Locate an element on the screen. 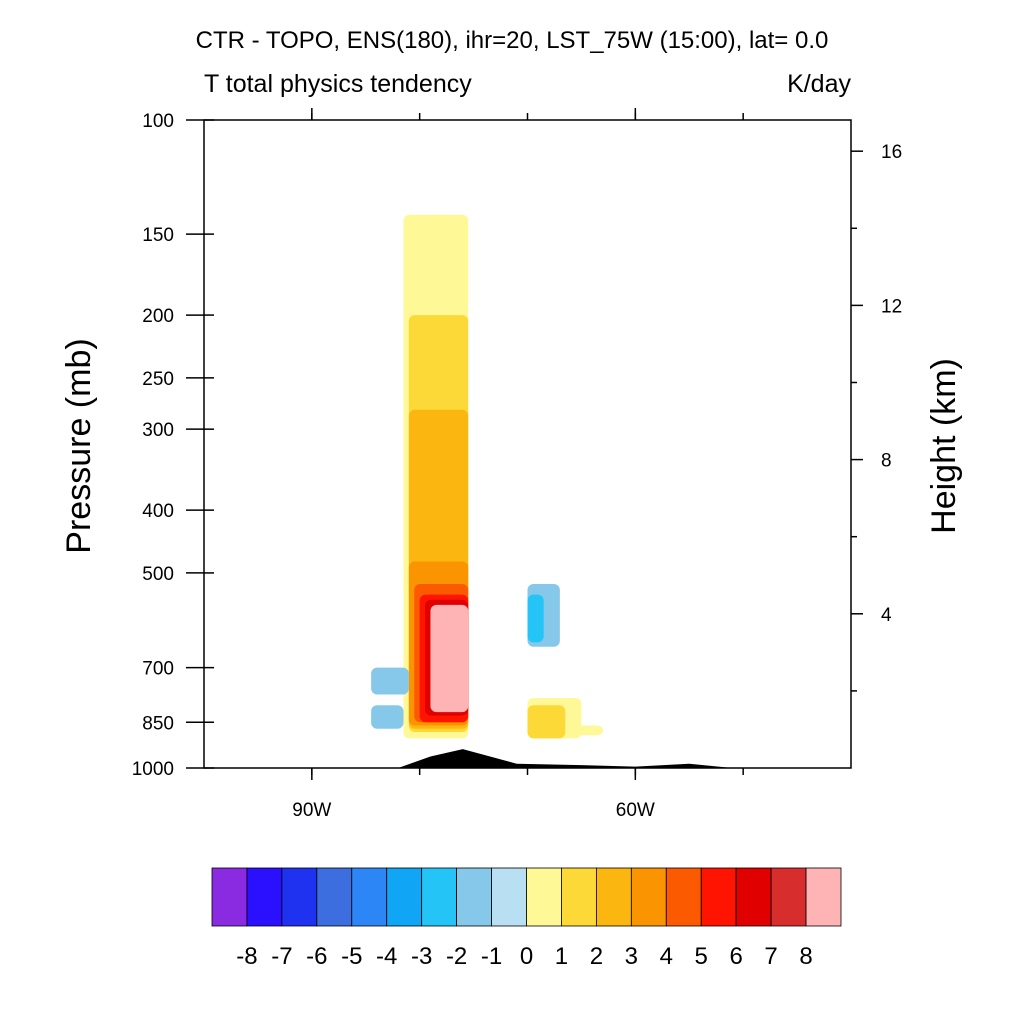 The width and height of the screenshot is (1024, 1024). y-tick-label: 100 is located at coordinates (158, 121).